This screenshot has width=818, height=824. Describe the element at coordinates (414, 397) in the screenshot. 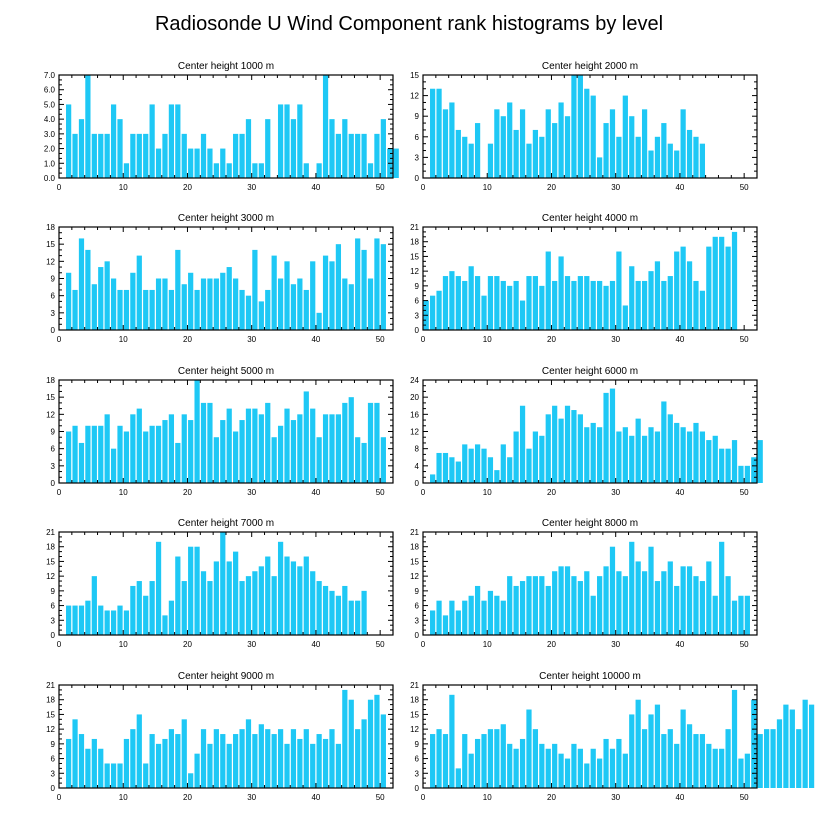

I see `y-tick-label: 20` at that location.